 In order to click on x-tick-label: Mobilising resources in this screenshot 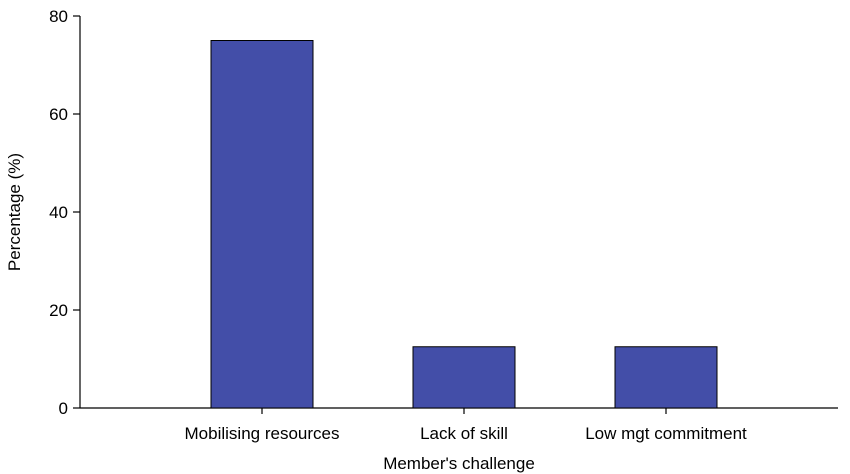, I will do `click(262, 433)`.